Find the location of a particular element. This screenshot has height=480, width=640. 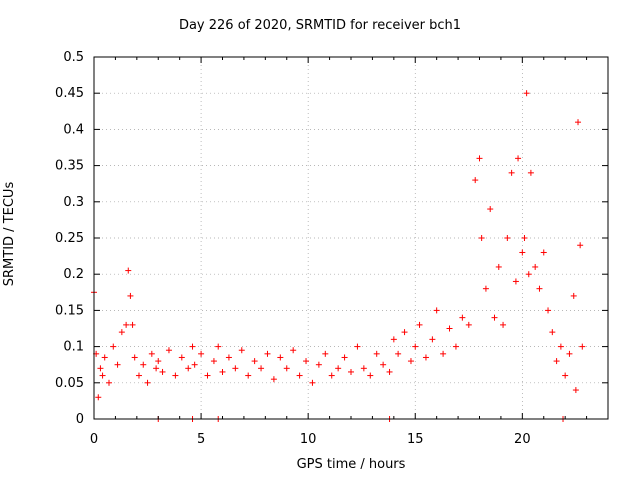

y-tick-label: 0 is located at coordinates (80, 419).